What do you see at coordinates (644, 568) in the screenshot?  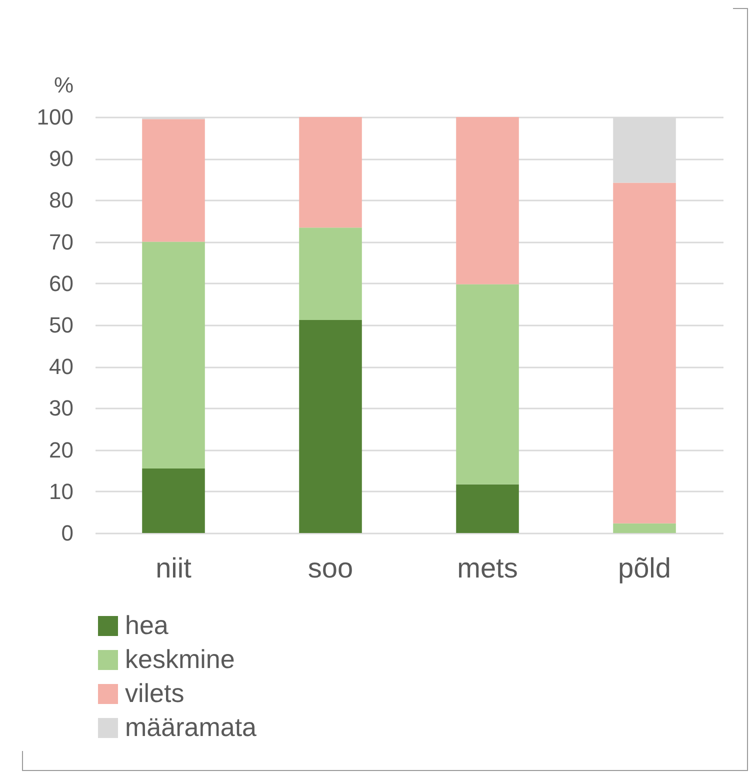 I see `x-tick-label: põld` at bounding box center [644, 568].